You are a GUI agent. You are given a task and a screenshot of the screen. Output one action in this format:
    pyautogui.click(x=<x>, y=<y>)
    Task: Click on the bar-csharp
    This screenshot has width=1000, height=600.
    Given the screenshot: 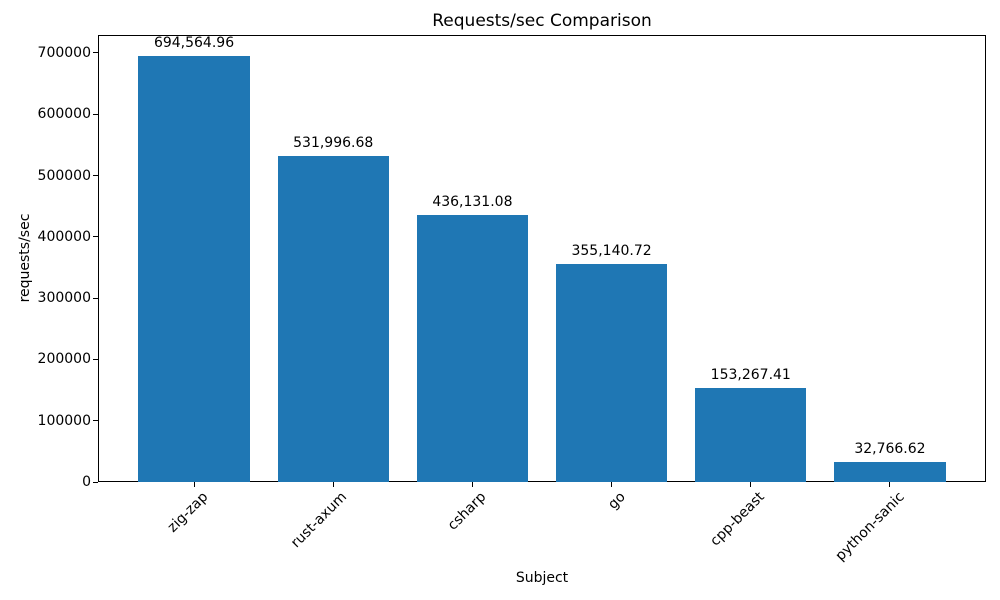 What is the action you would take?
    pyautogui.click(x=472, y=348)
    